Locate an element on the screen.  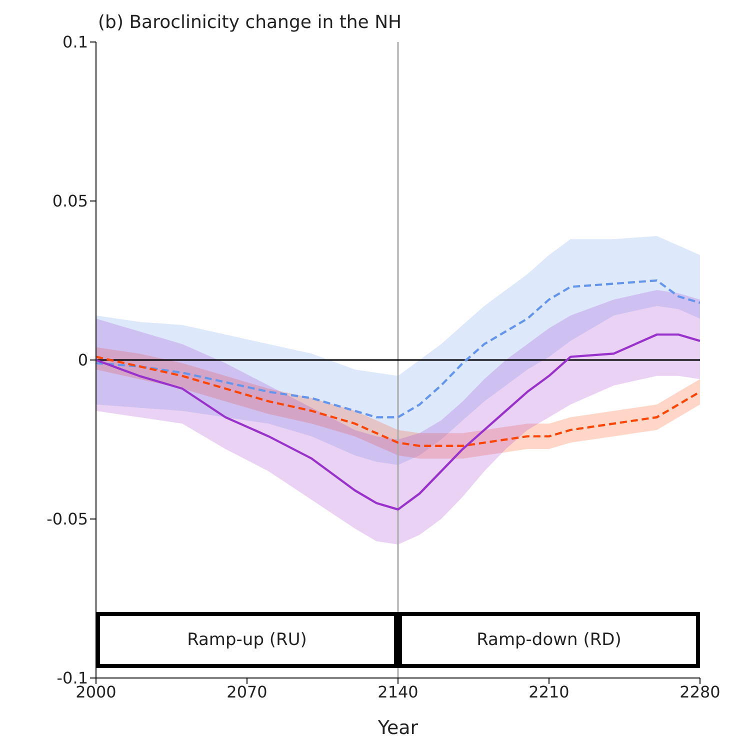
y-tick-label: 0.1 is located at coordinates (75, 42).